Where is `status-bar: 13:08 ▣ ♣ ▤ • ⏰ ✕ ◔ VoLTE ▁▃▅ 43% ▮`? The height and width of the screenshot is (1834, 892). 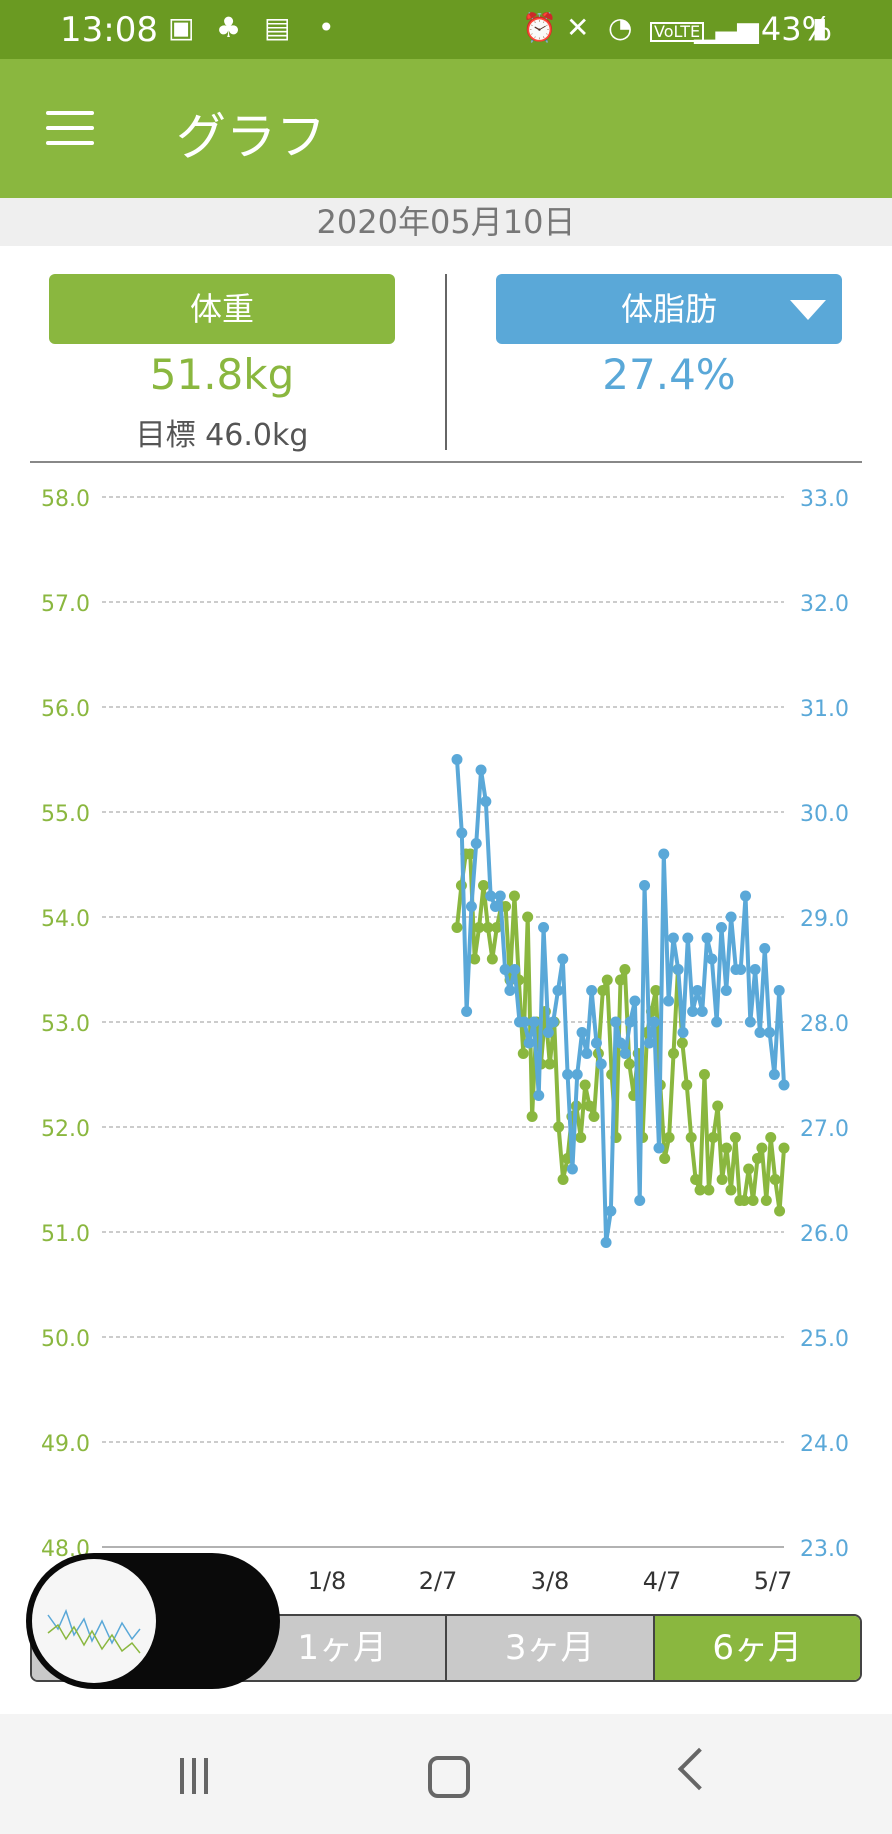
status-bar: 13:08 ▣ ♣ ▤ • ⏰ ✕ ◔ VoLTE ▁▃▅ 43% ▮ is located at coordinates (446, 29).